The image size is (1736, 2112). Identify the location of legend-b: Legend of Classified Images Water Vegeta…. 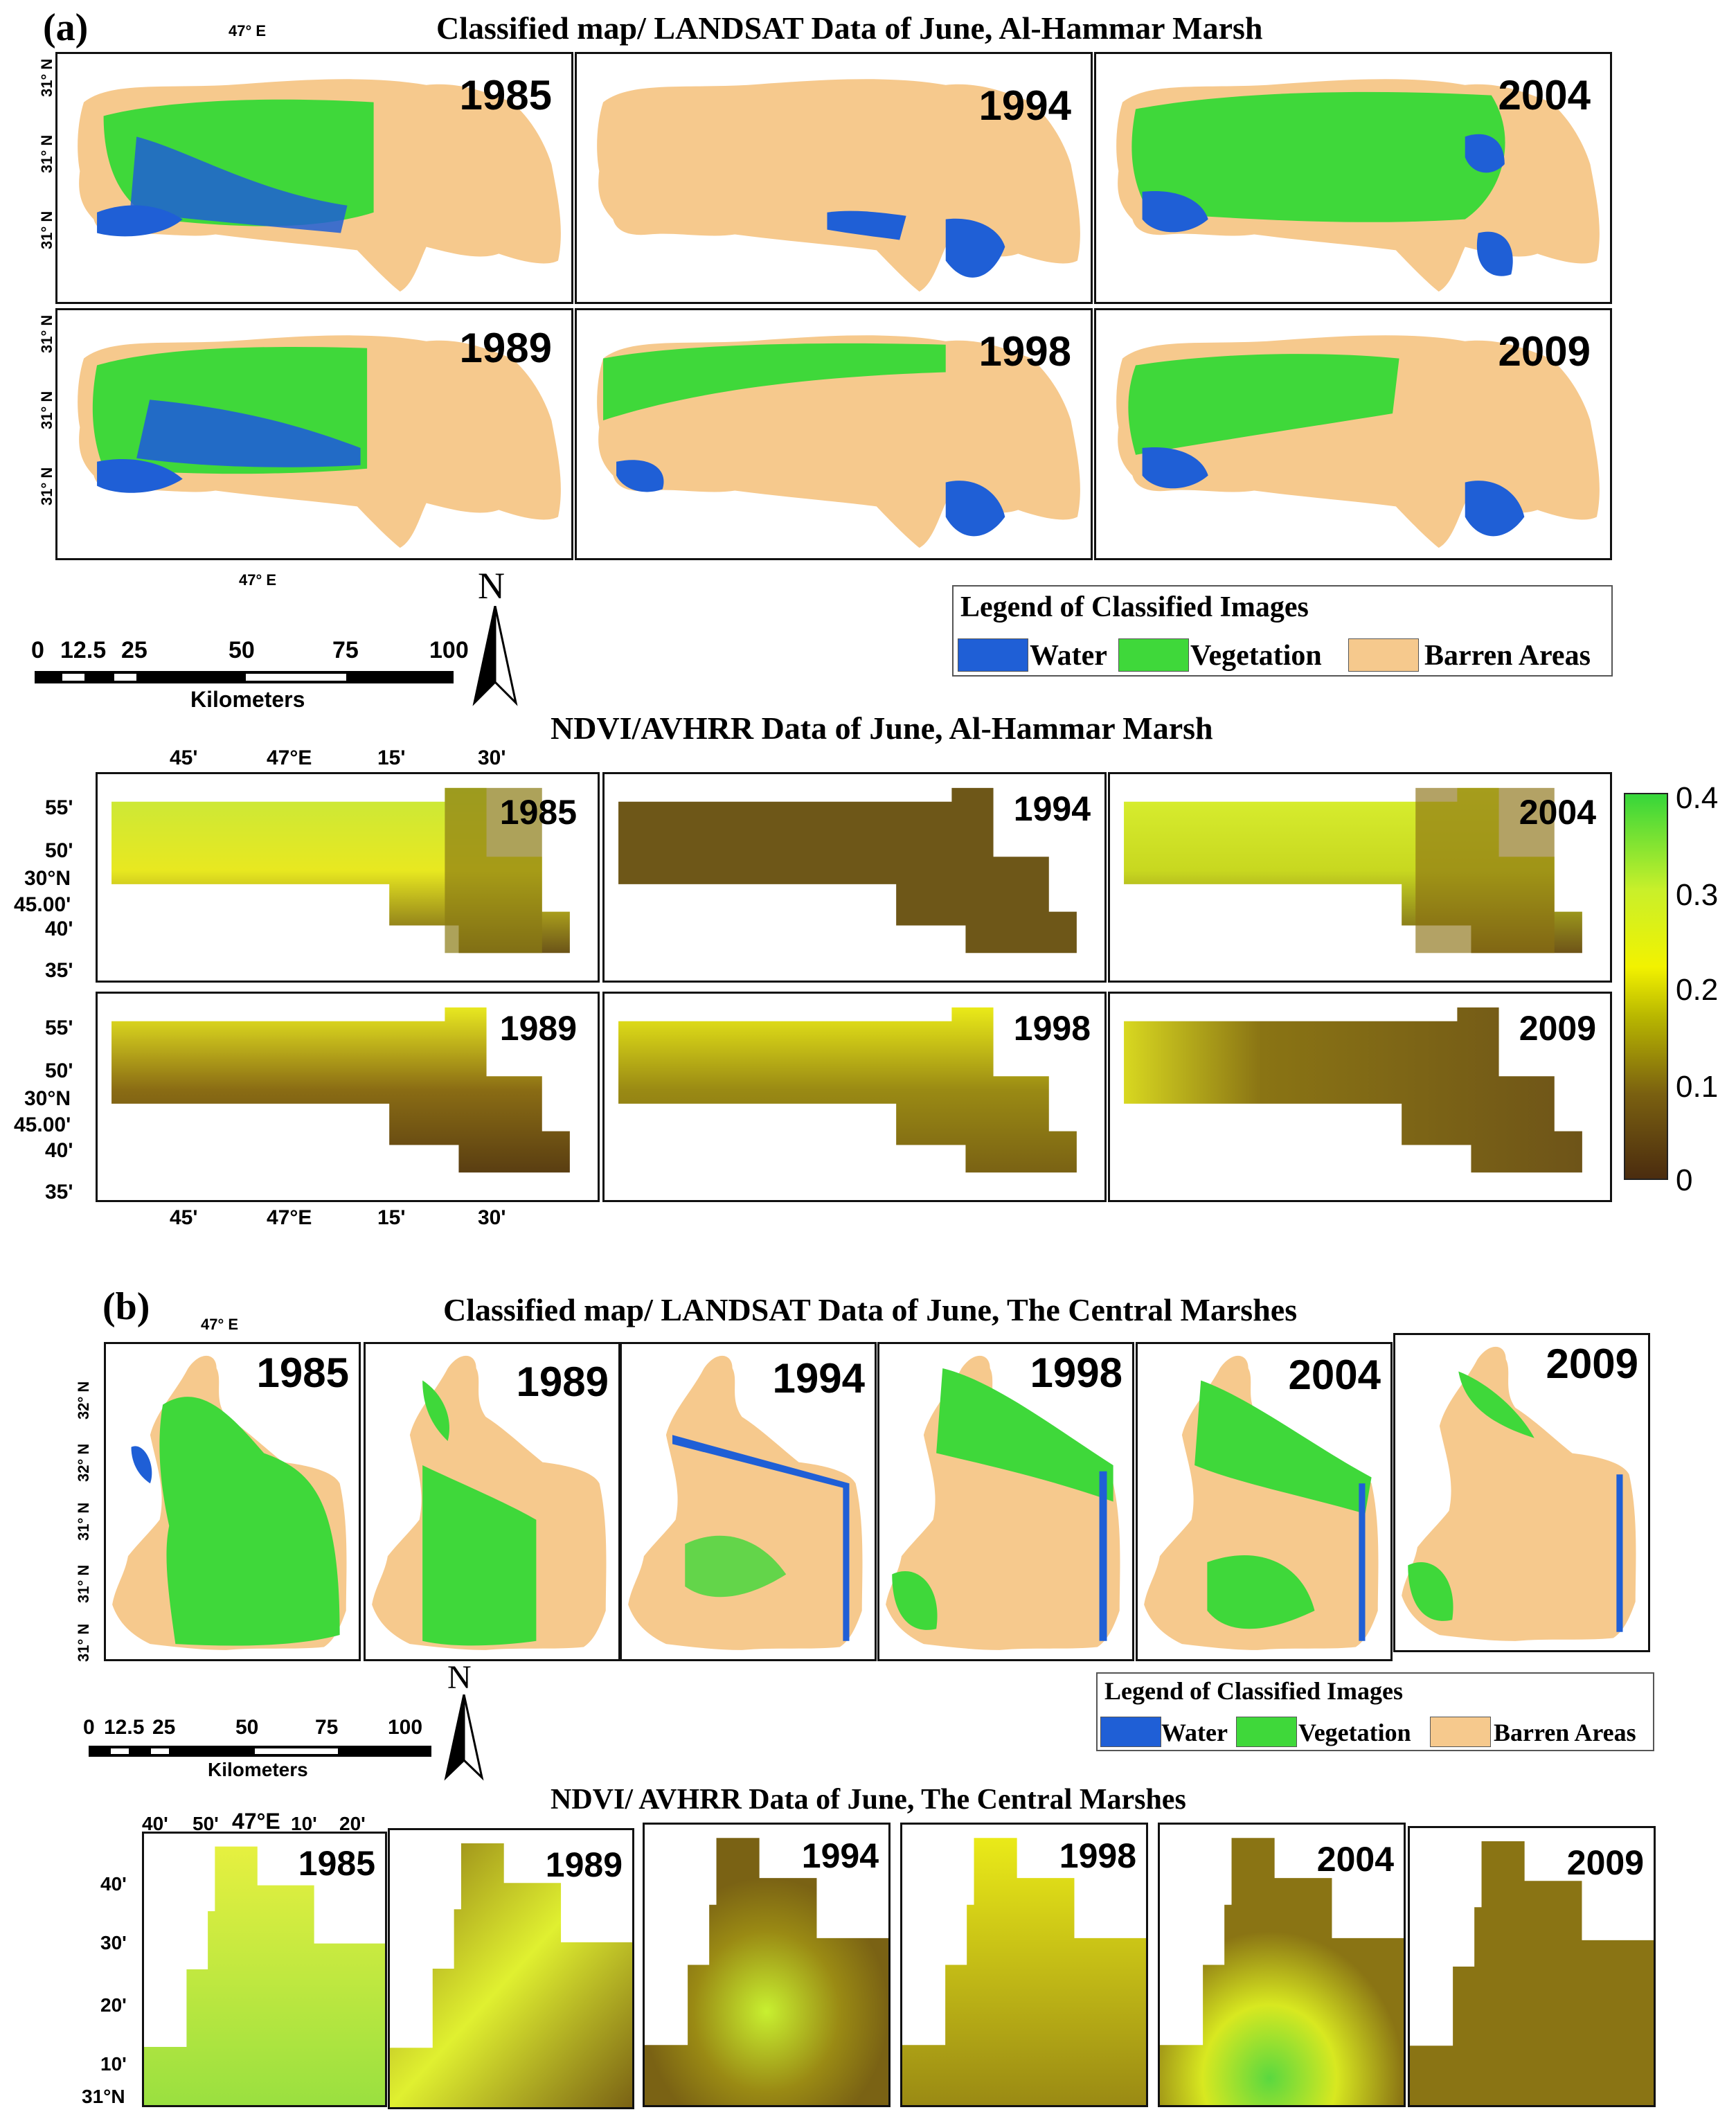
(1375, 1711).